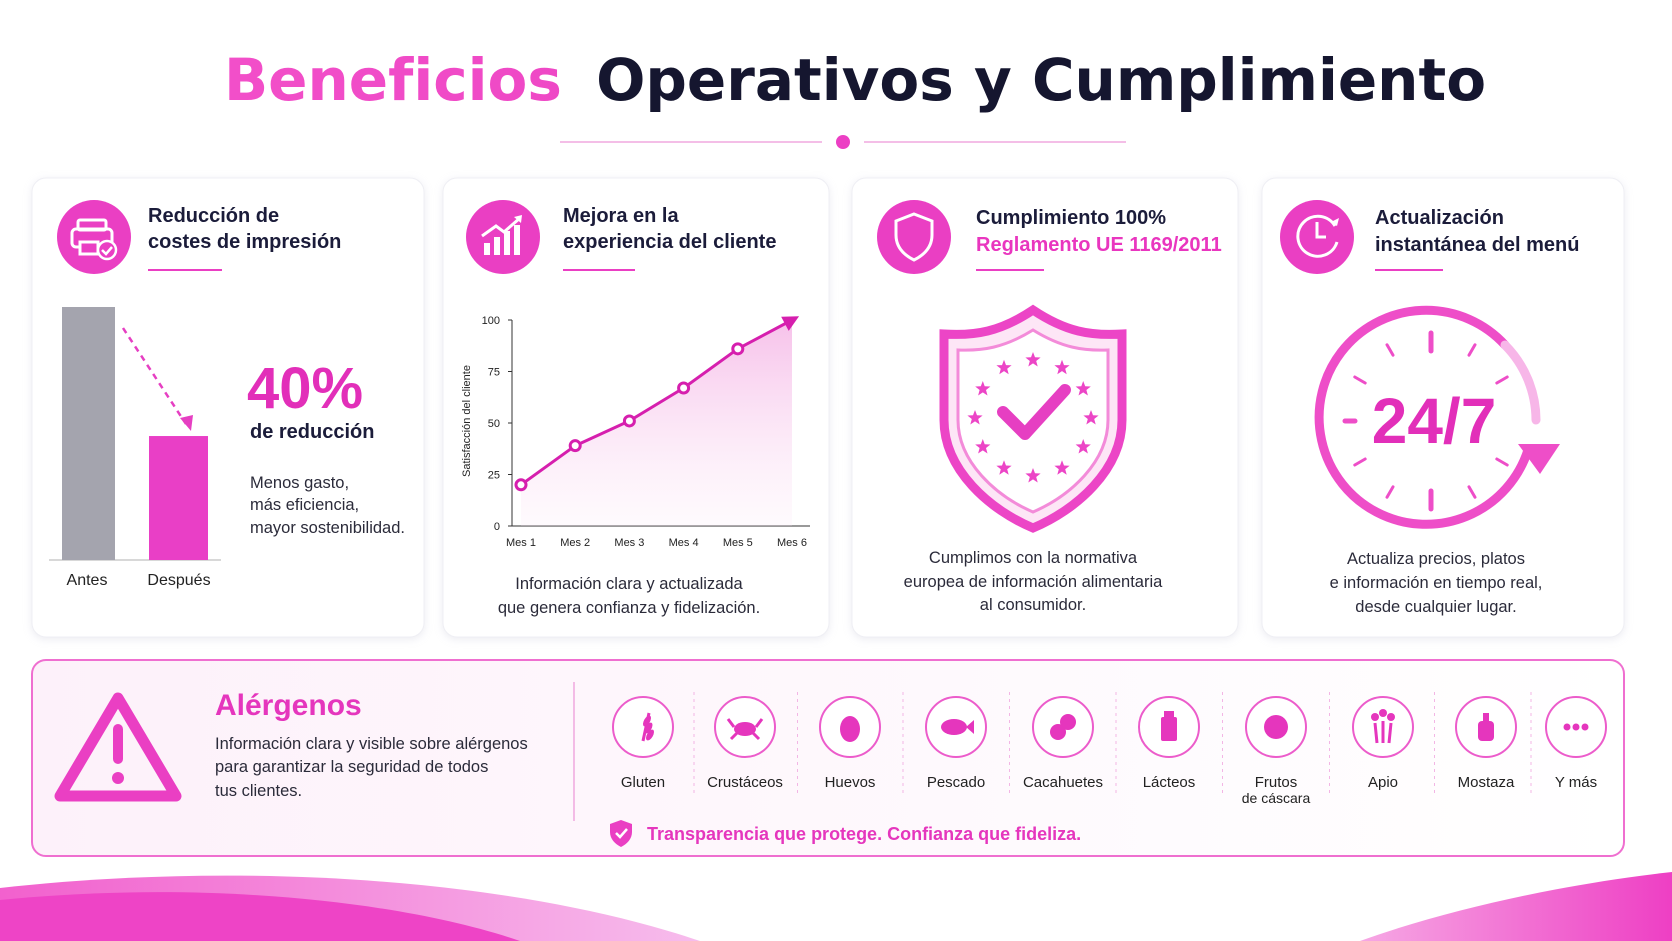 This screenshot has height=941, width=1672. What do you see at coordinates (1435, 607) in the screenshot?
I see `card-text: desde cualquier lugar.` at bounding box center [1435, 607].